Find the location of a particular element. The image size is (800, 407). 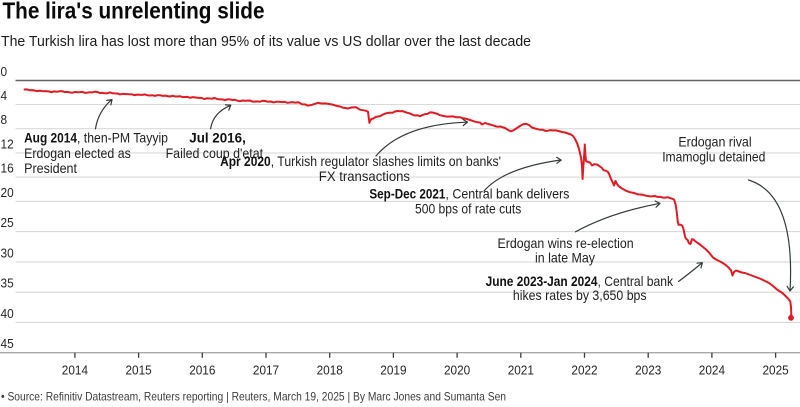

svg-text: 2016 is located at coordinates (202, 370).